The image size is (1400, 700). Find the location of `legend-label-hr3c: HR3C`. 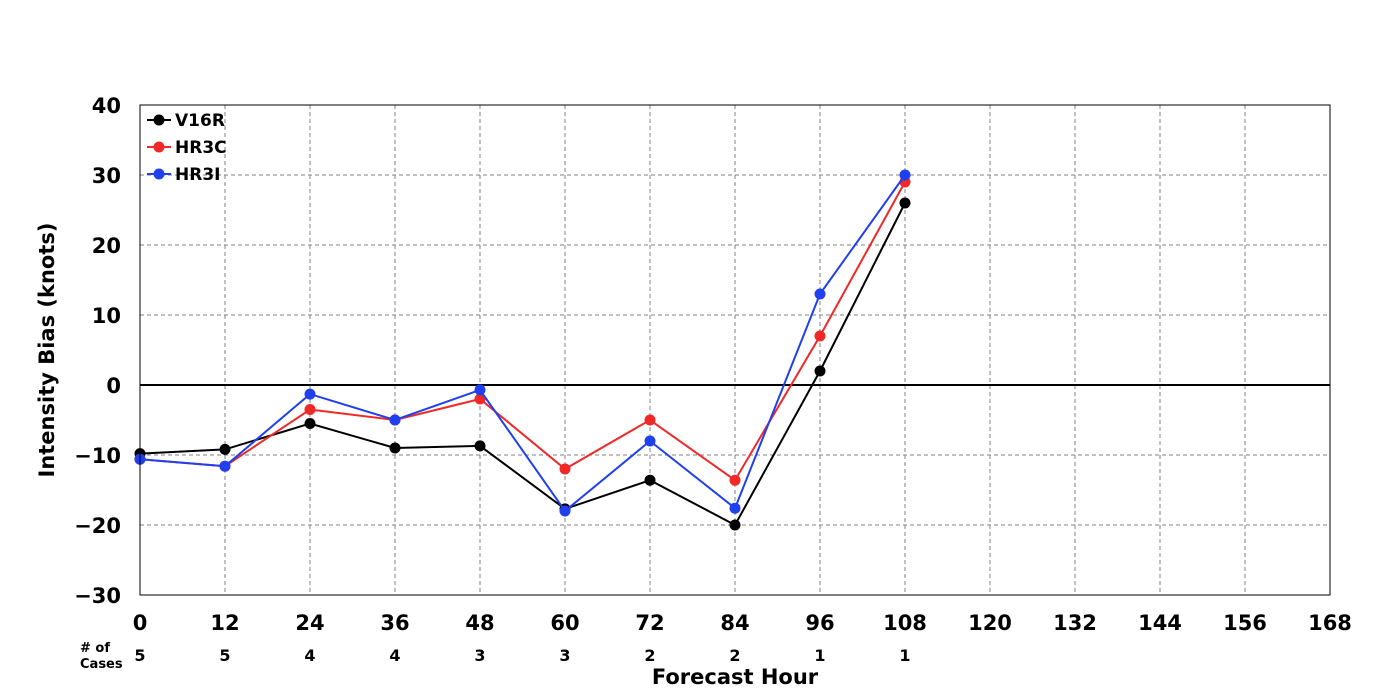

legend-label-hr3c: HR3C is located at coordinates (201, 148).